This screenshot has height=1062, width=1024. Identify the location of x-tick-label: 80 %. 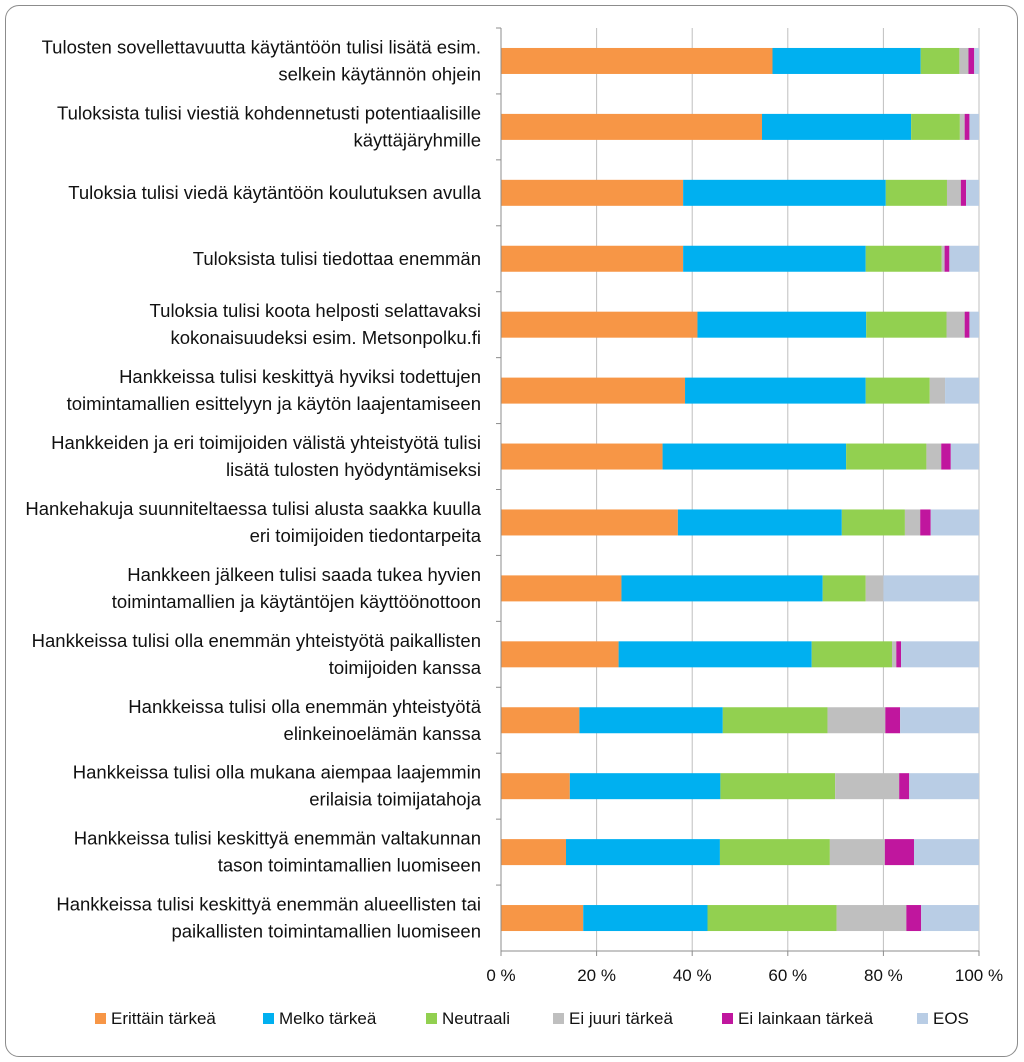
(883, 975).